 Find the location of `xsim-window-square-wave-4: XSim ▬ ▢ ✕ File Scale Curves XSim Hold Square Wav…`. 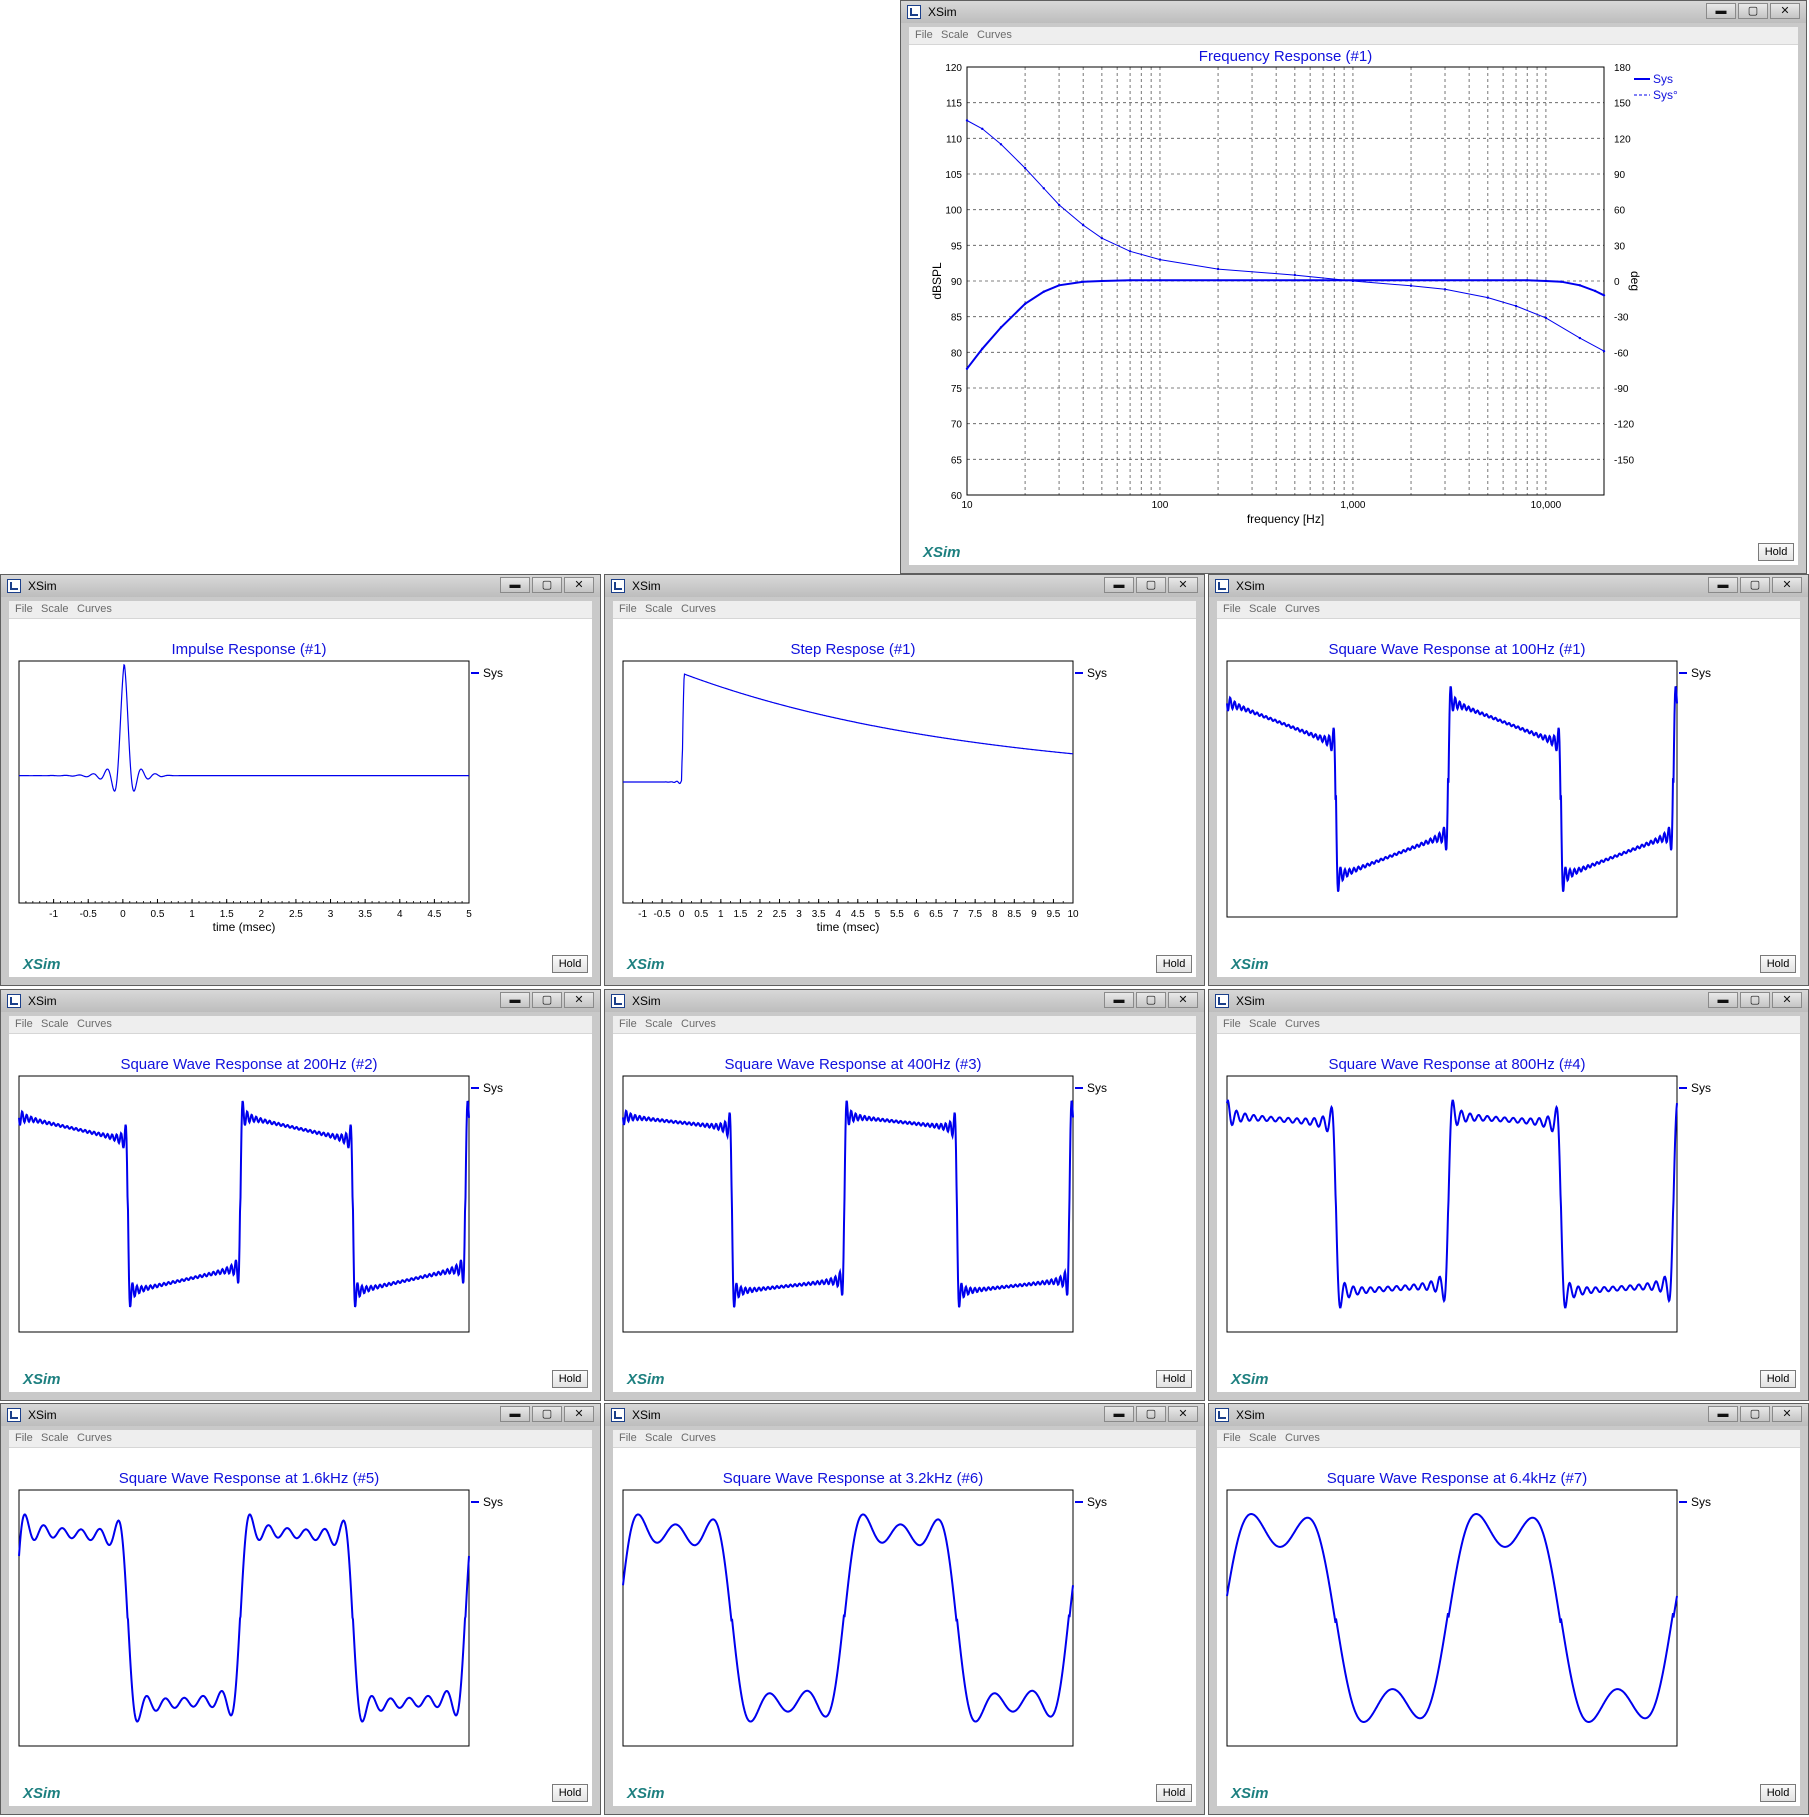

xsim-window-square-wave-4: XSim ▬ ▢ ✕ File Scale Curves XSim Hold Square Wav… is located at coordinates (1508, 1195).